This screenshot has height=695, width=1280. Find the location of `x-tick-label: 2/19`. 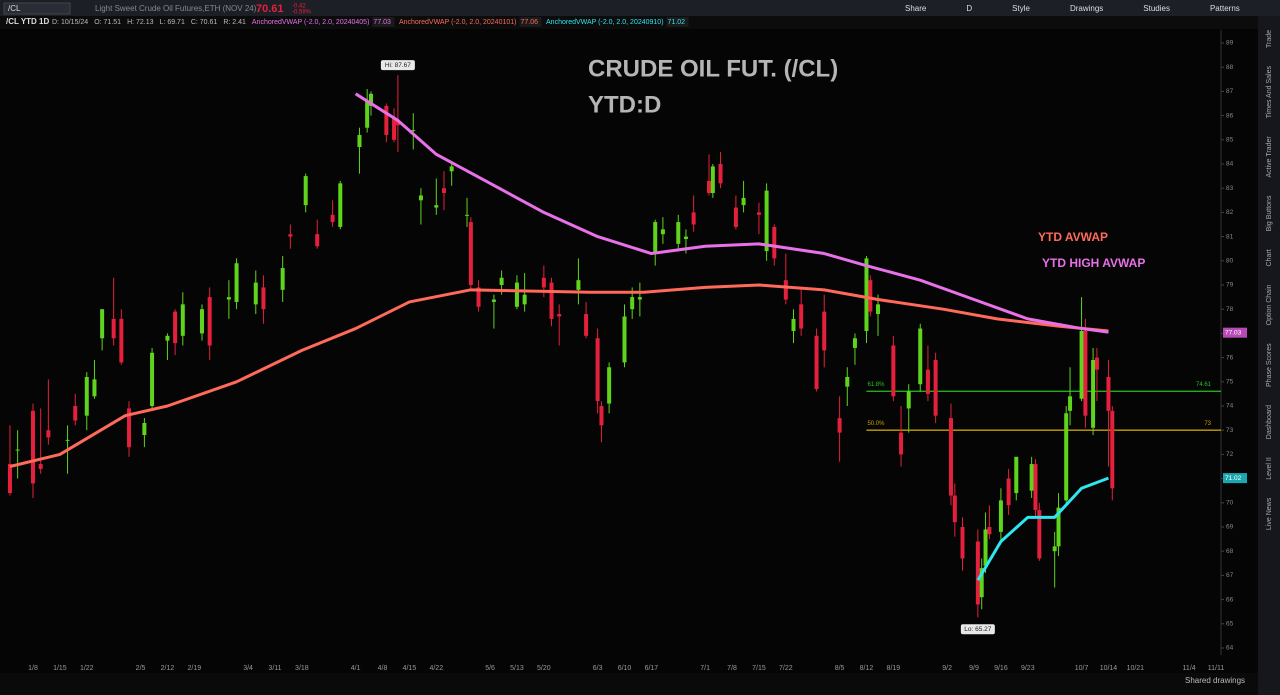

x-tick-label: 2/19 is located at coordinates (195, 668).